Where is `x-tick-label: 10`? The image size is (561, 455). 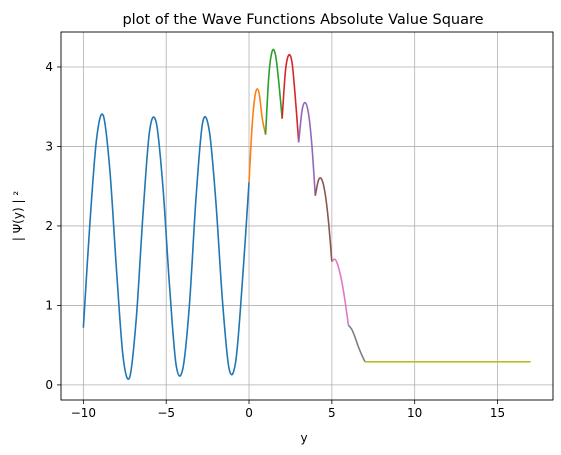
x-tick-label: 10 is located at coordinates (414, 413).